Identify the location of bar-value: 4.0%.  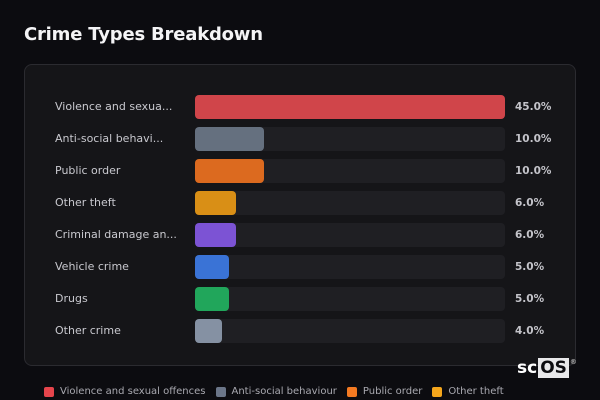
(530, 331).